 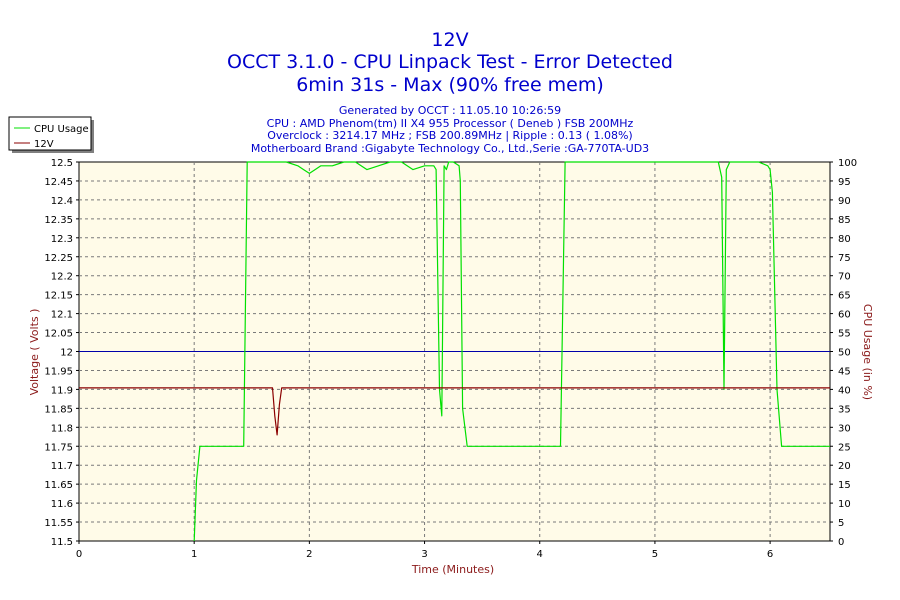 I want to click on x-tick-label: 2, so click(x=309, y=554).